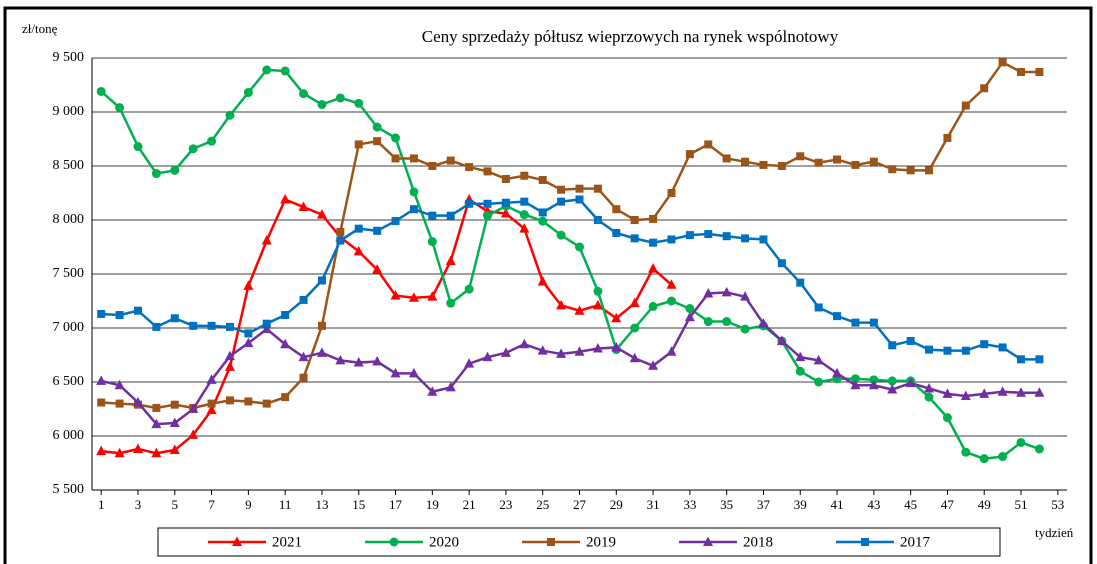 The width and height of the screenshot is (1097, 564). Describe the element at coordinates (948, 504) in the screenshot. I see `x-tick-label: 47` at that location.